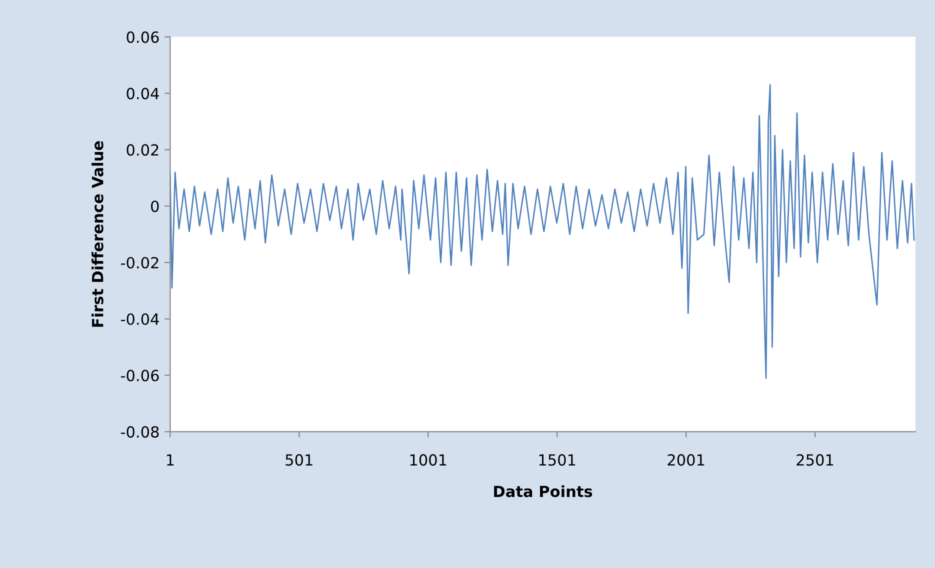  What do you see at coordinates (142, 150) in the screenshot?
I see `y-tick-label: 0.02` at bounding box center [142, 150].